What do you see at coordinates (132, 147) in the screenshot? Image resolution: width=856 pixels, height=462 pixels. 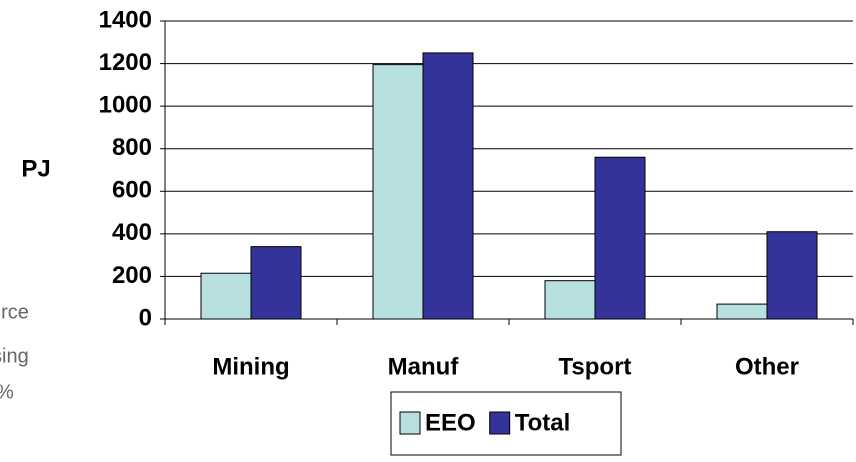 I see `y-tick-label: 800` at bounding box center [132, 147].